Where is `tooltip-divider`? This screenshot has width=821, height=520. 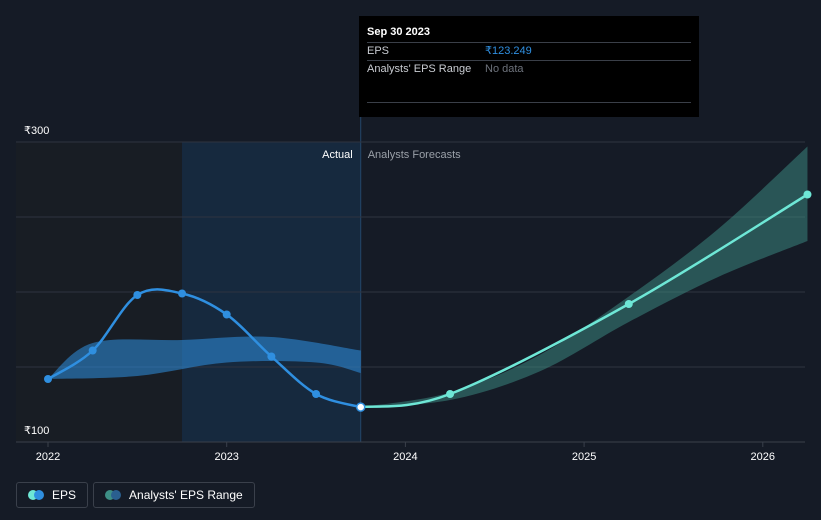 tooltip-divider is located at coordinates (529, 102).